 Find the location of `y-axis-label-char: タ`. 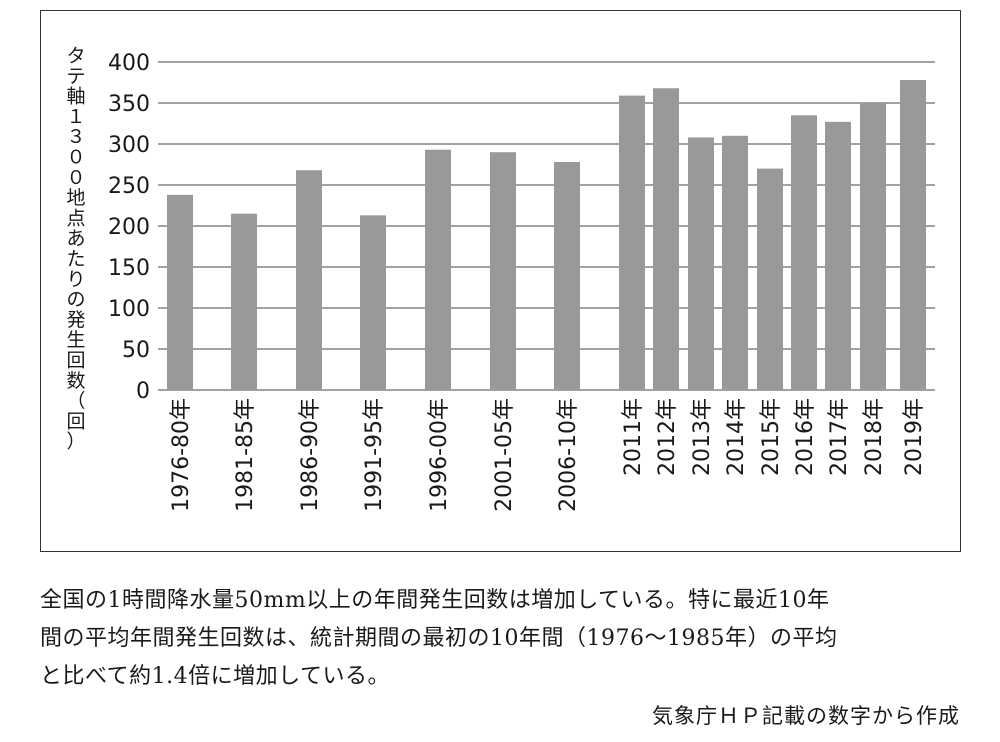

y-axis-label-char: タ is located at coordinates (75, 56).